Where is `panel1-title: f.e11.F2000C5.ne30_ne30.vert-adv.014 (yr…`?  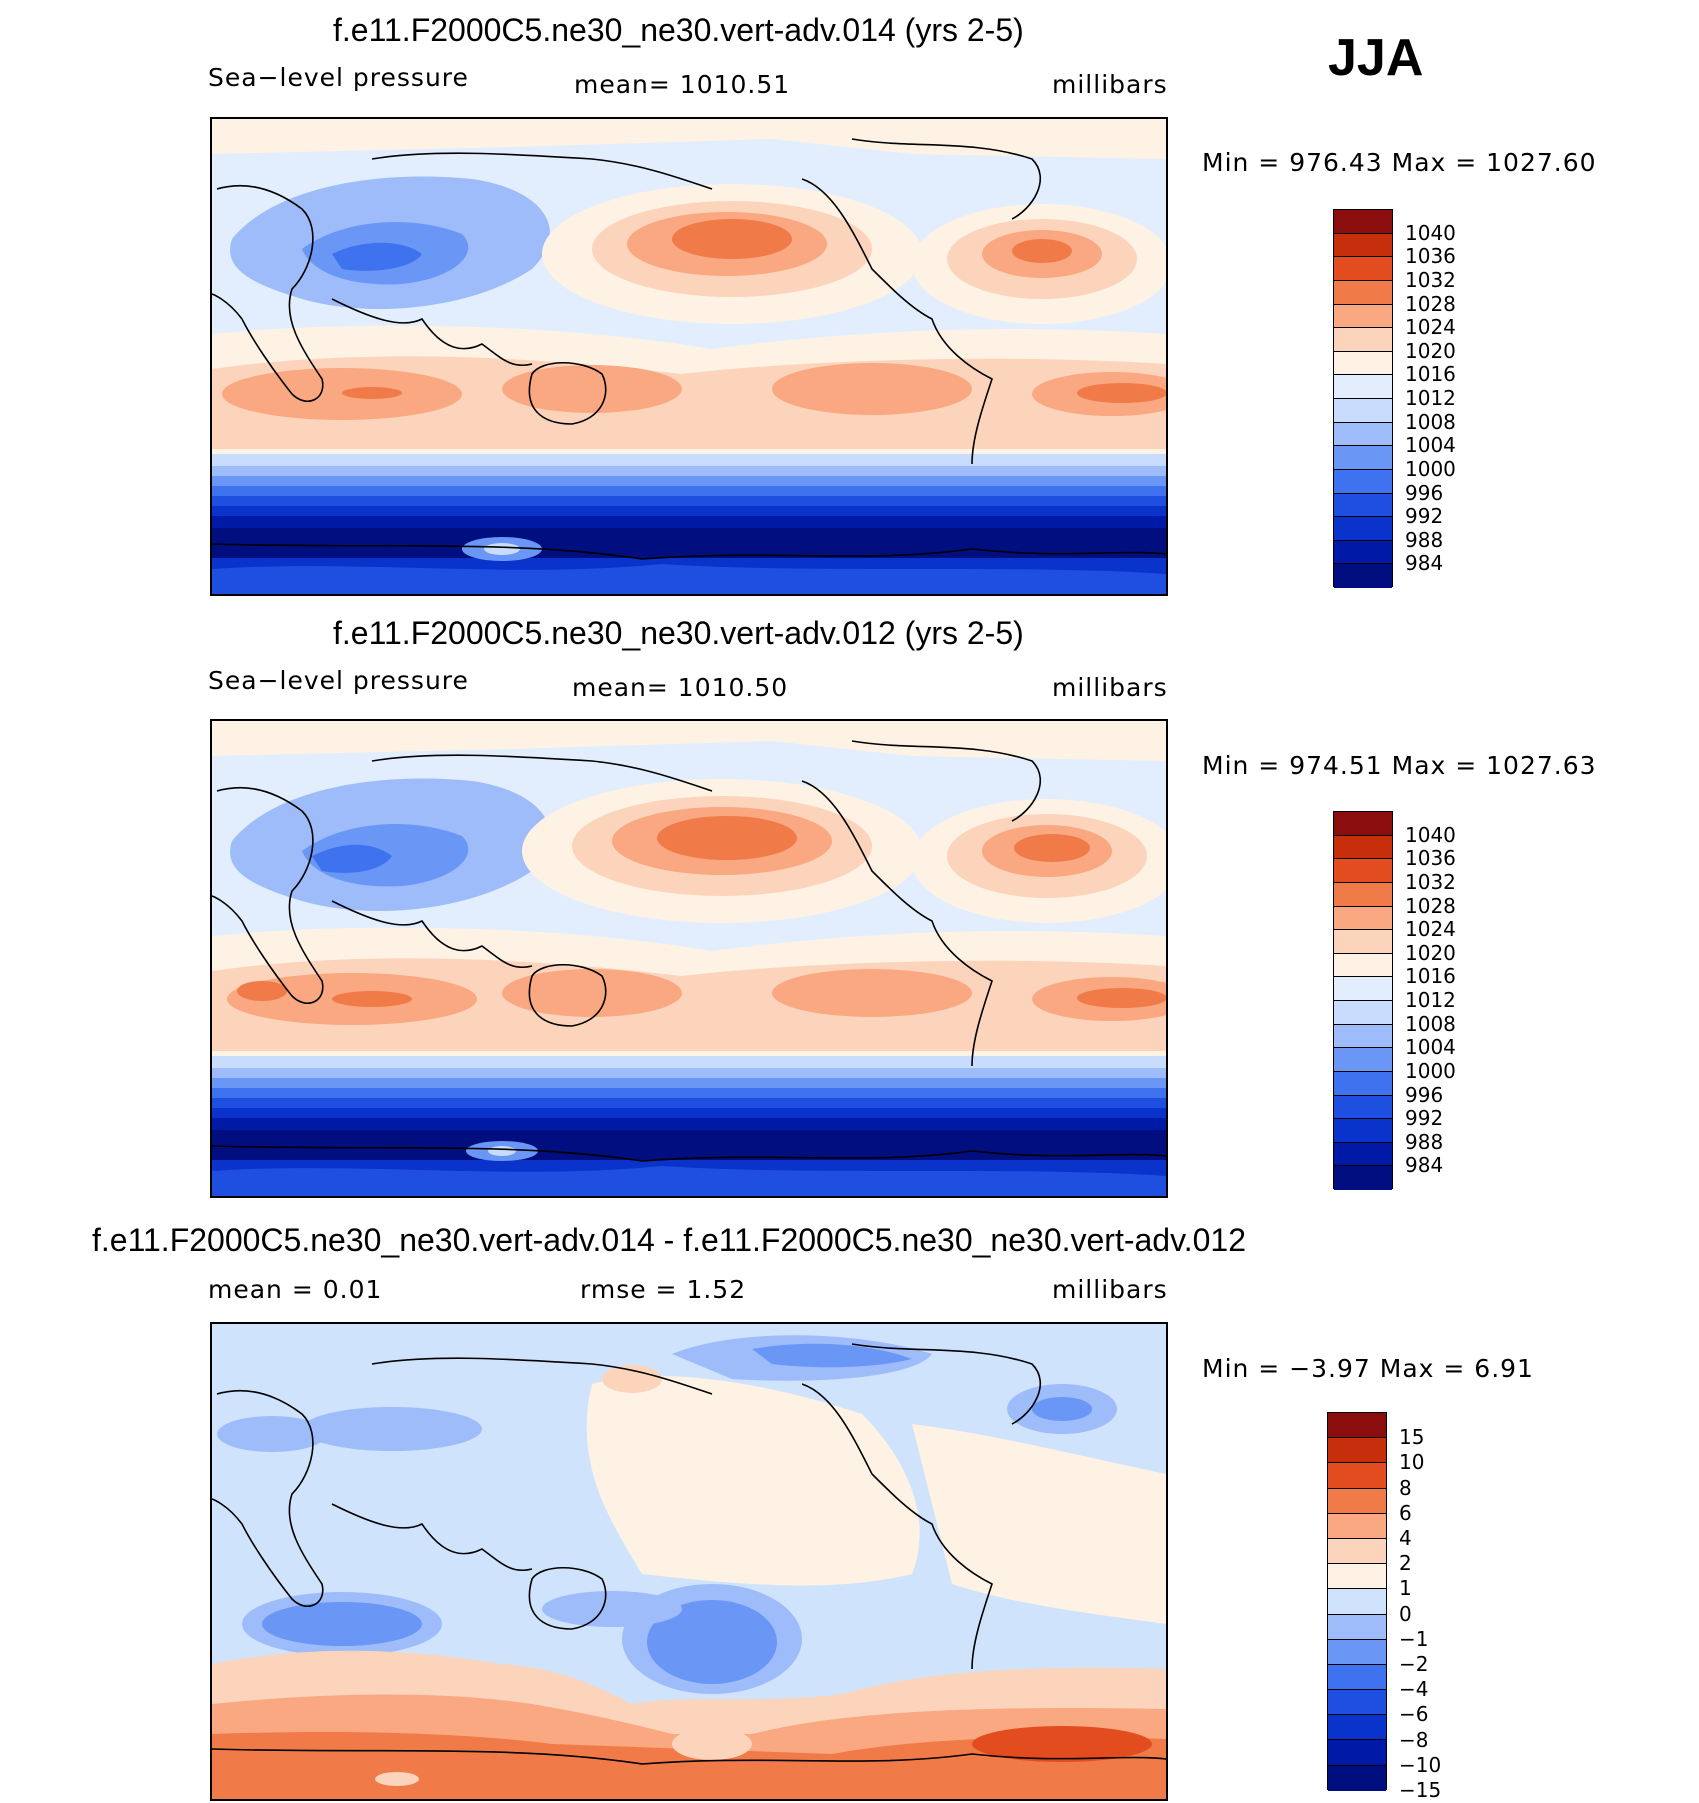 panel1-title: f.e11.F2000C5.ne30_ne30.vert-adv.014 (yr… is located at coordinates (678, 30).